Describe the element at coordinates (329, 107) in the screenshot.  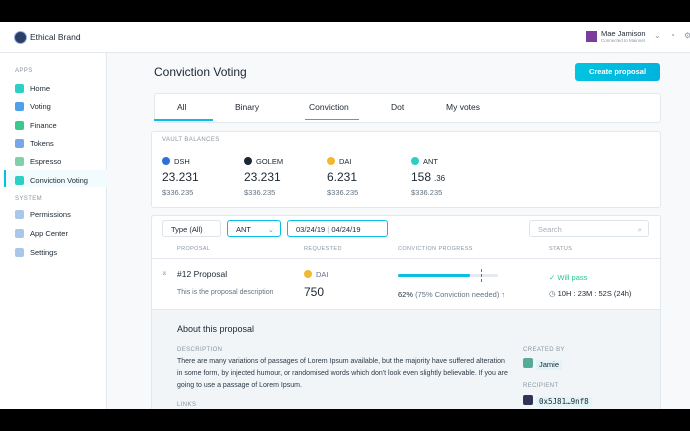
I see `tab: Conviction` at that location.